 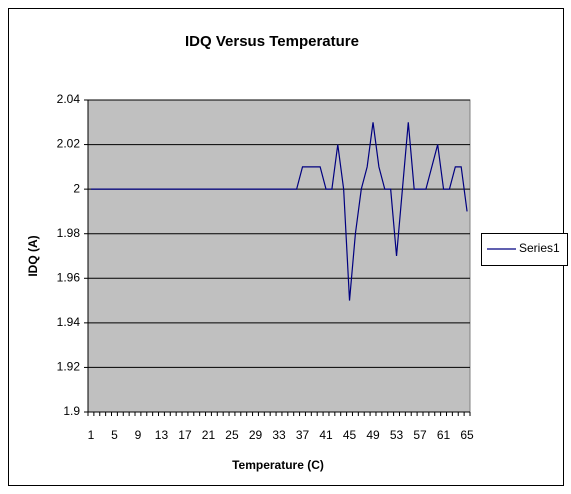 What do you see at coordinates (69, 144) in the screenshot?
I see `y-tick-label: 2.02` at bounding box center [69, 144].